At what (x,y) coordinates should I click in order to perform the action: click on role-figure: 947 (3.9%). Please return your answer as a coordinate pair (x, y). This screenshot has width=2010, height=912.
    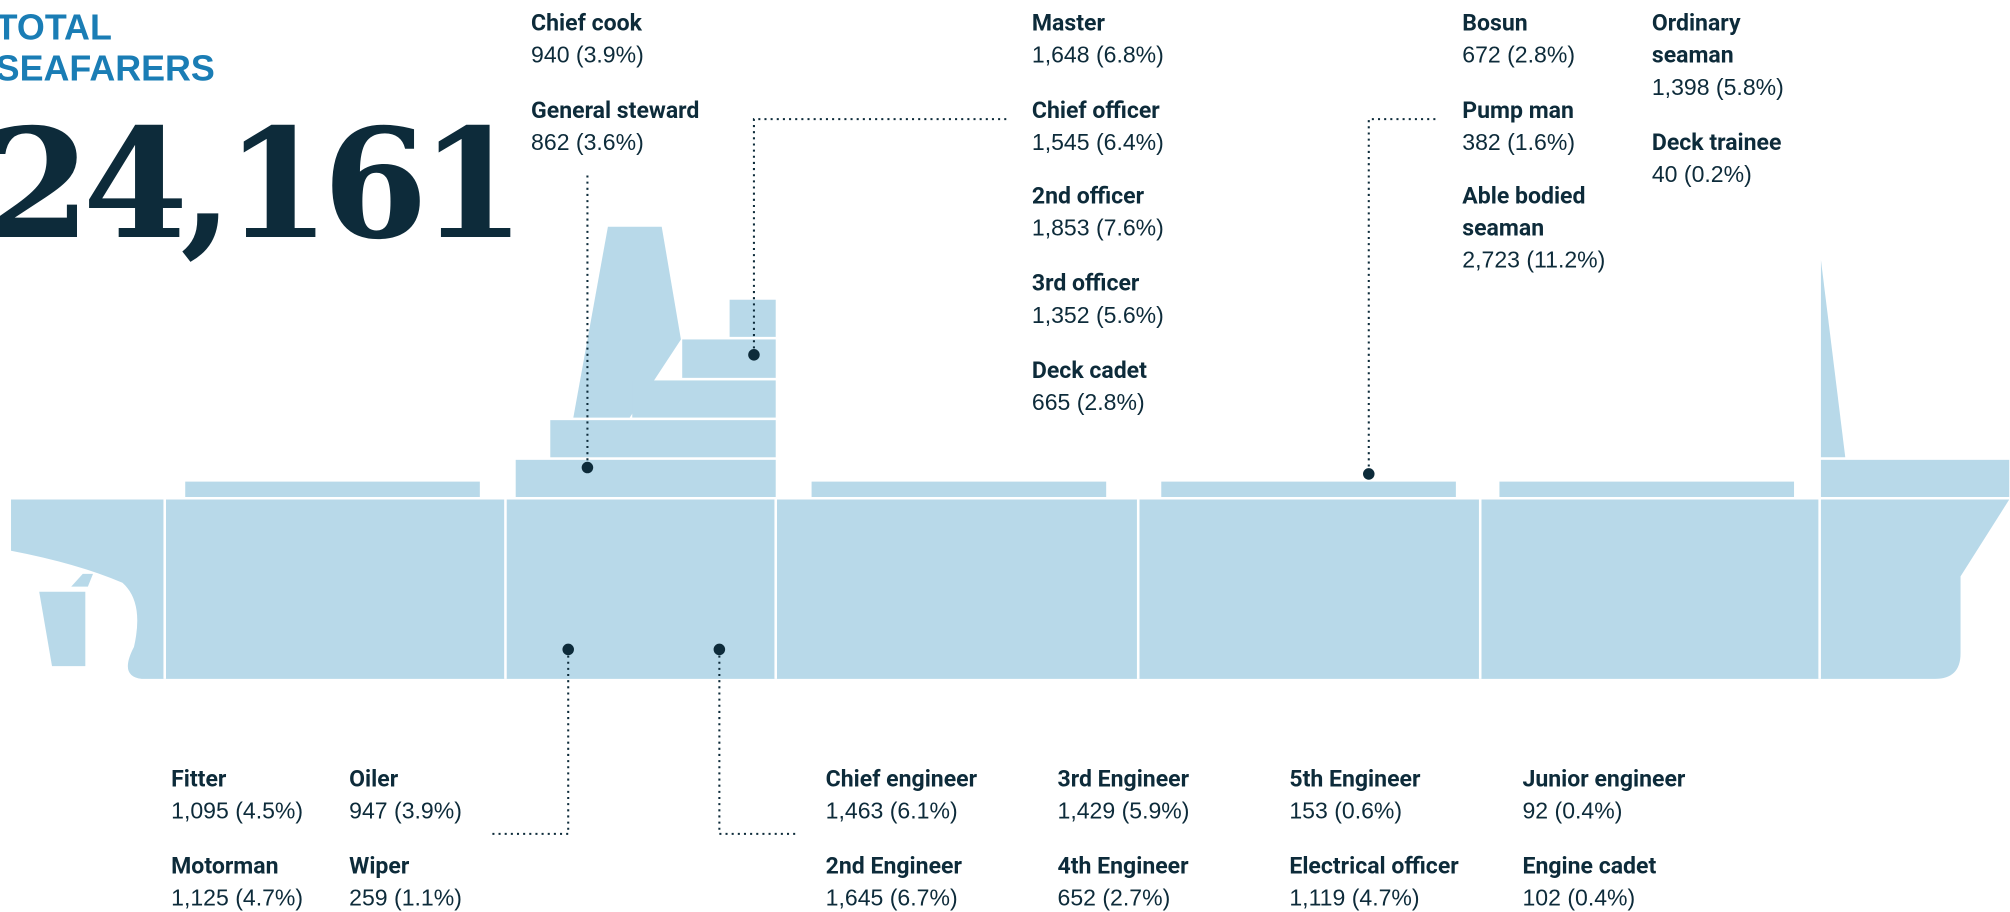
    Looking at the image, I should click on (405, 810).